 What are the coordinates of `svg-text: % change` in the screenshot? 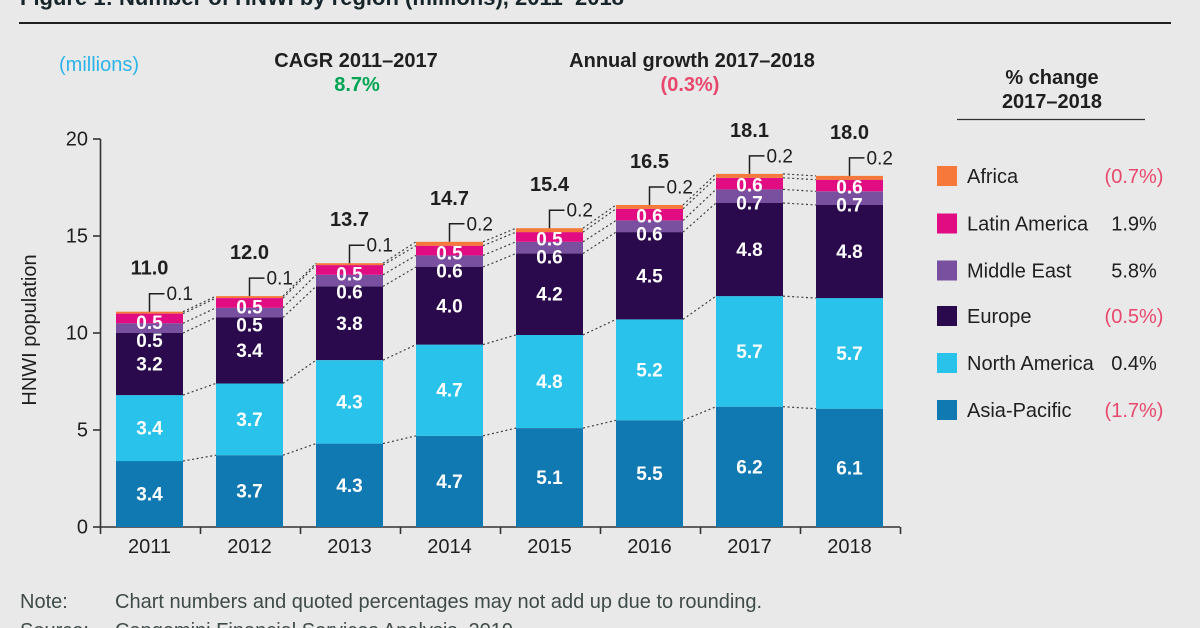 It's located at (1051, 78).